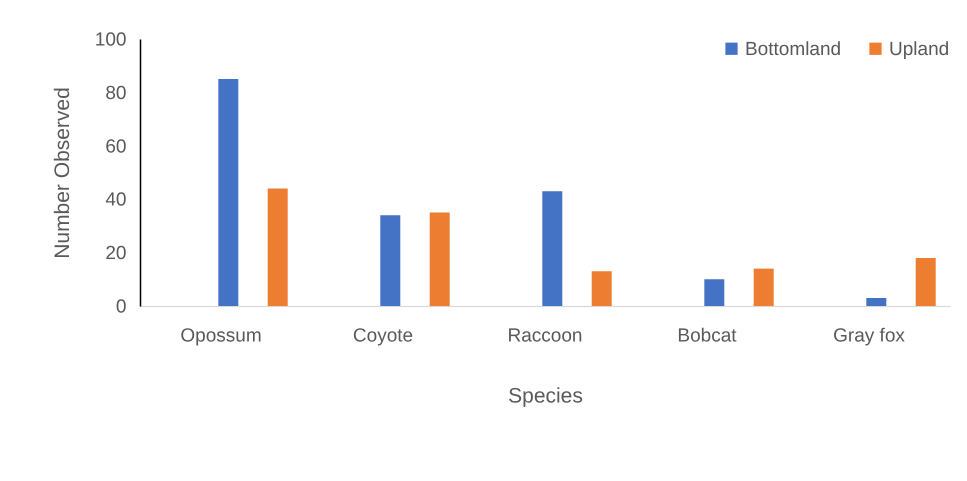 Image resolution: width=967 pixels, height=481 pixels. What do you see at coordinates (545, 336) in the screenshot?
I see `x-tick-label: Raccoon` at bounding box center [545, 336].